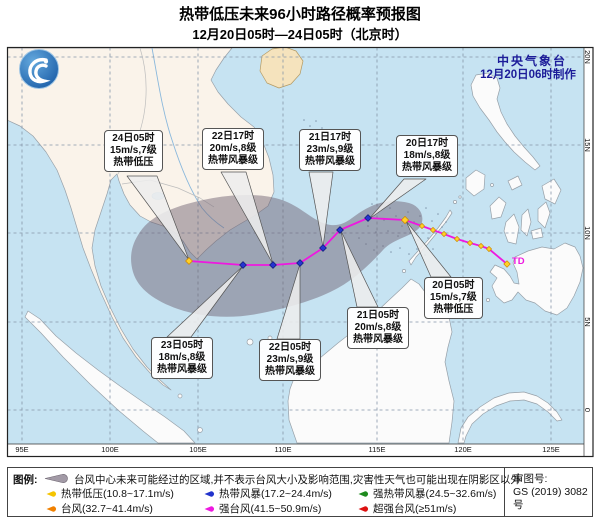 Image resolution: width=600 pixels, height=529 pixels. I want to click on super-typhoon-marker-icon, so click(363, 508).